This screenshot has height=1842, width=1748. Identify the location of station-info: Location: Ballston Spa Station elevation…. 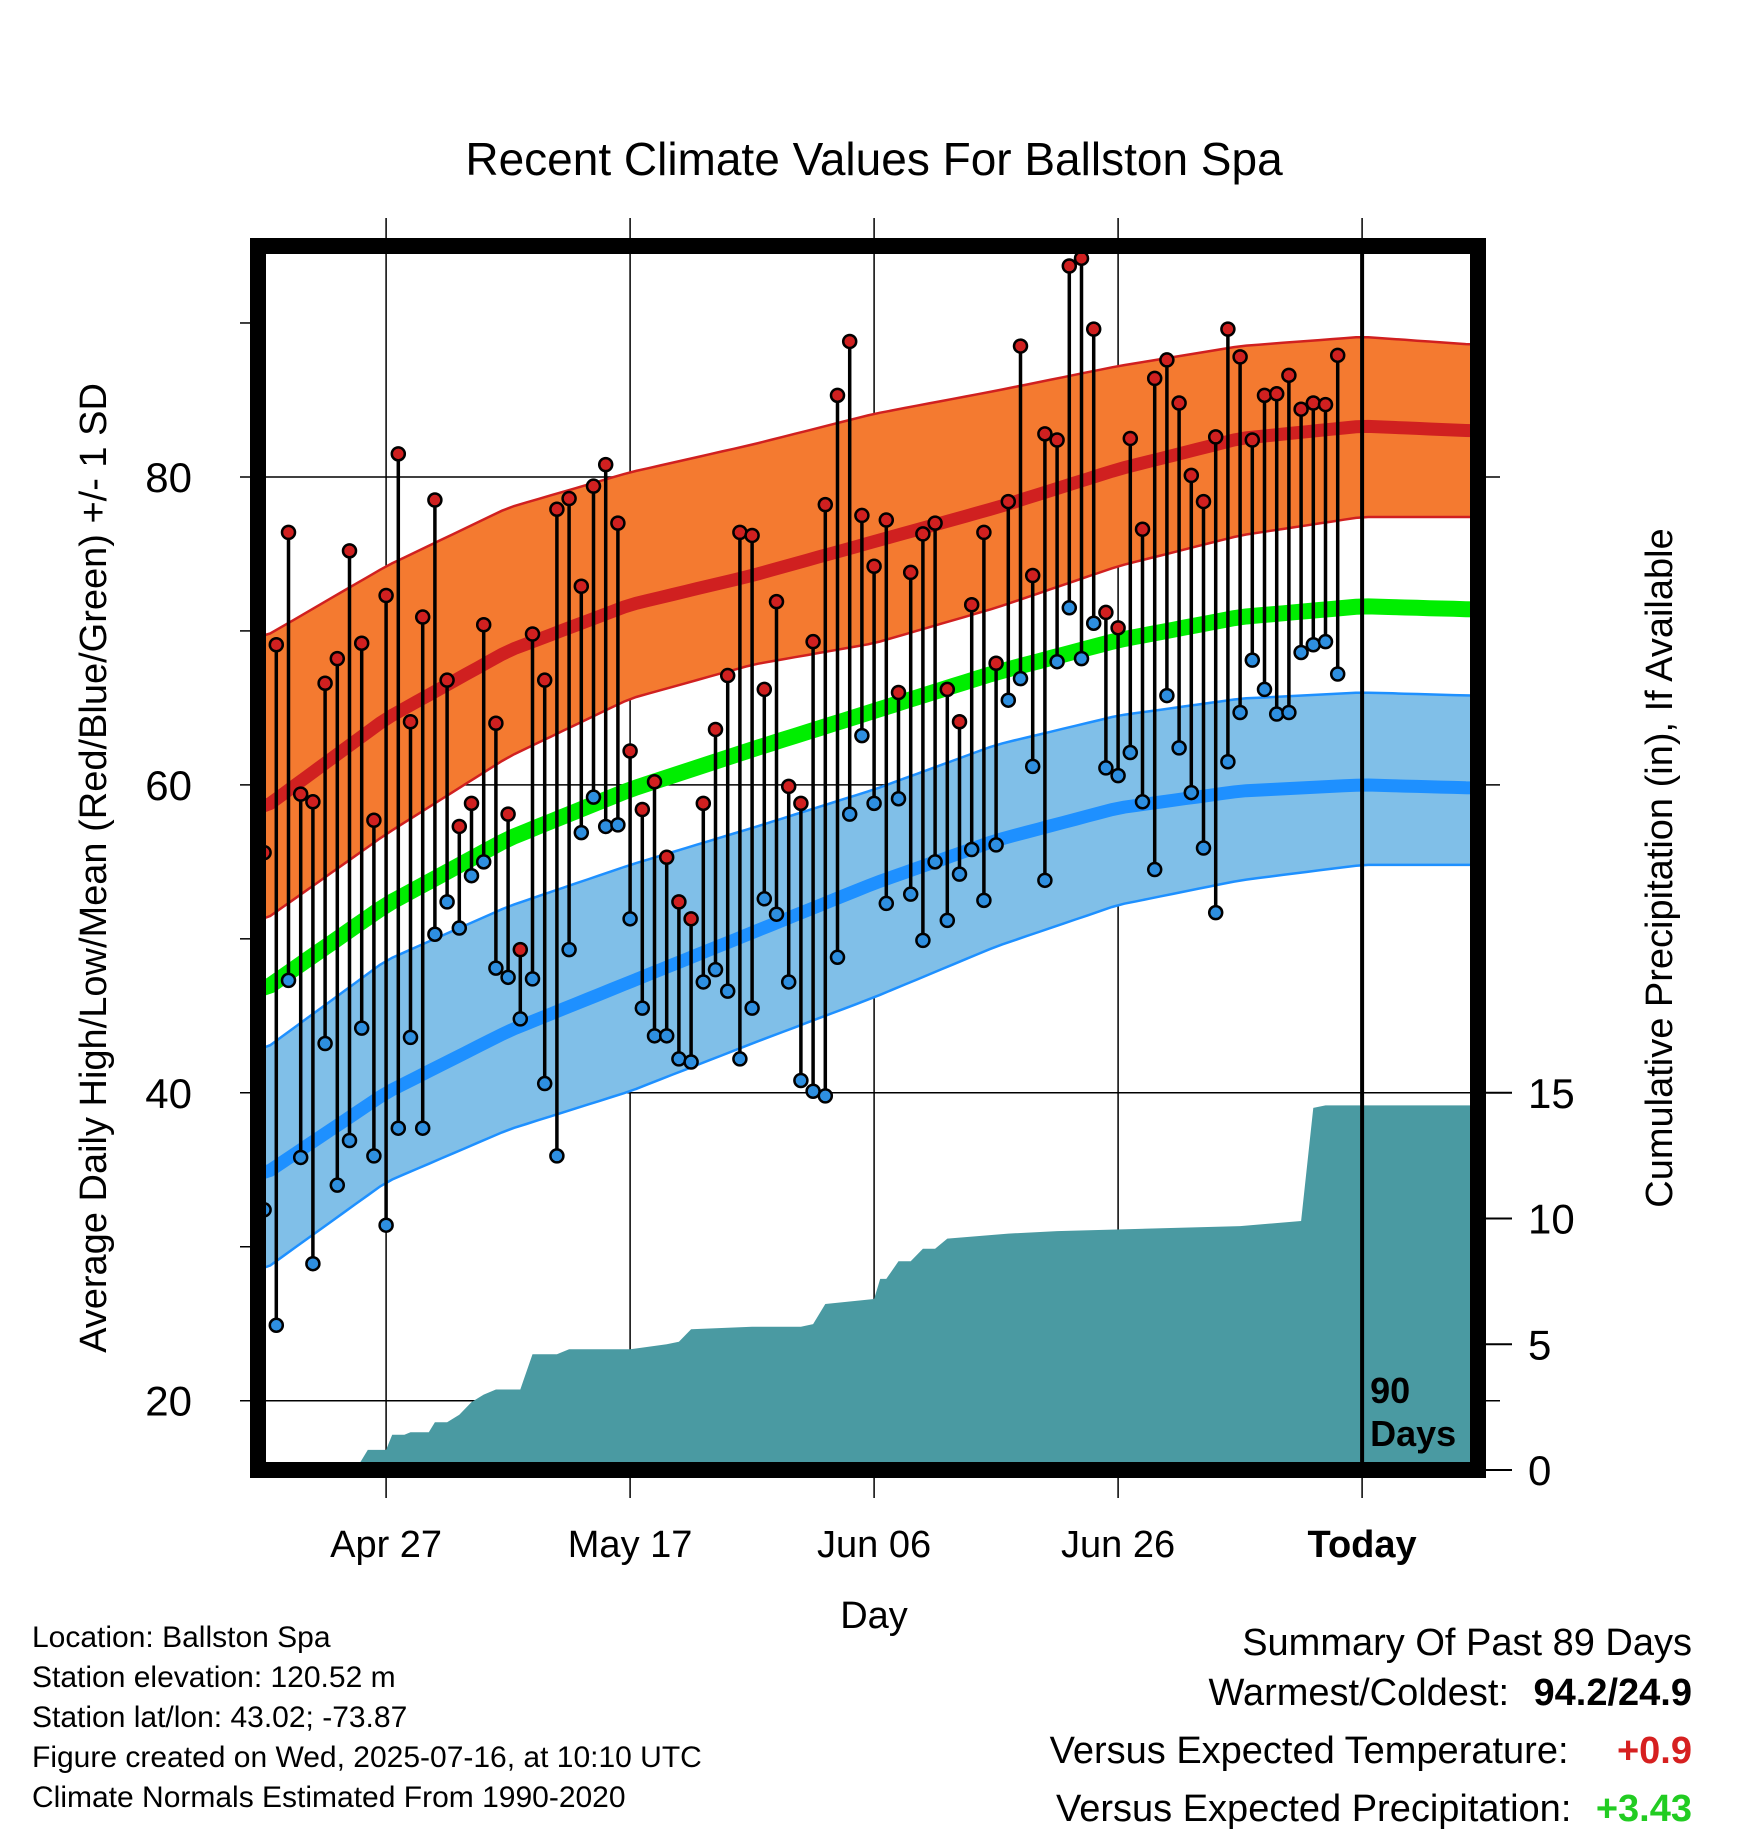
(367, 1718).